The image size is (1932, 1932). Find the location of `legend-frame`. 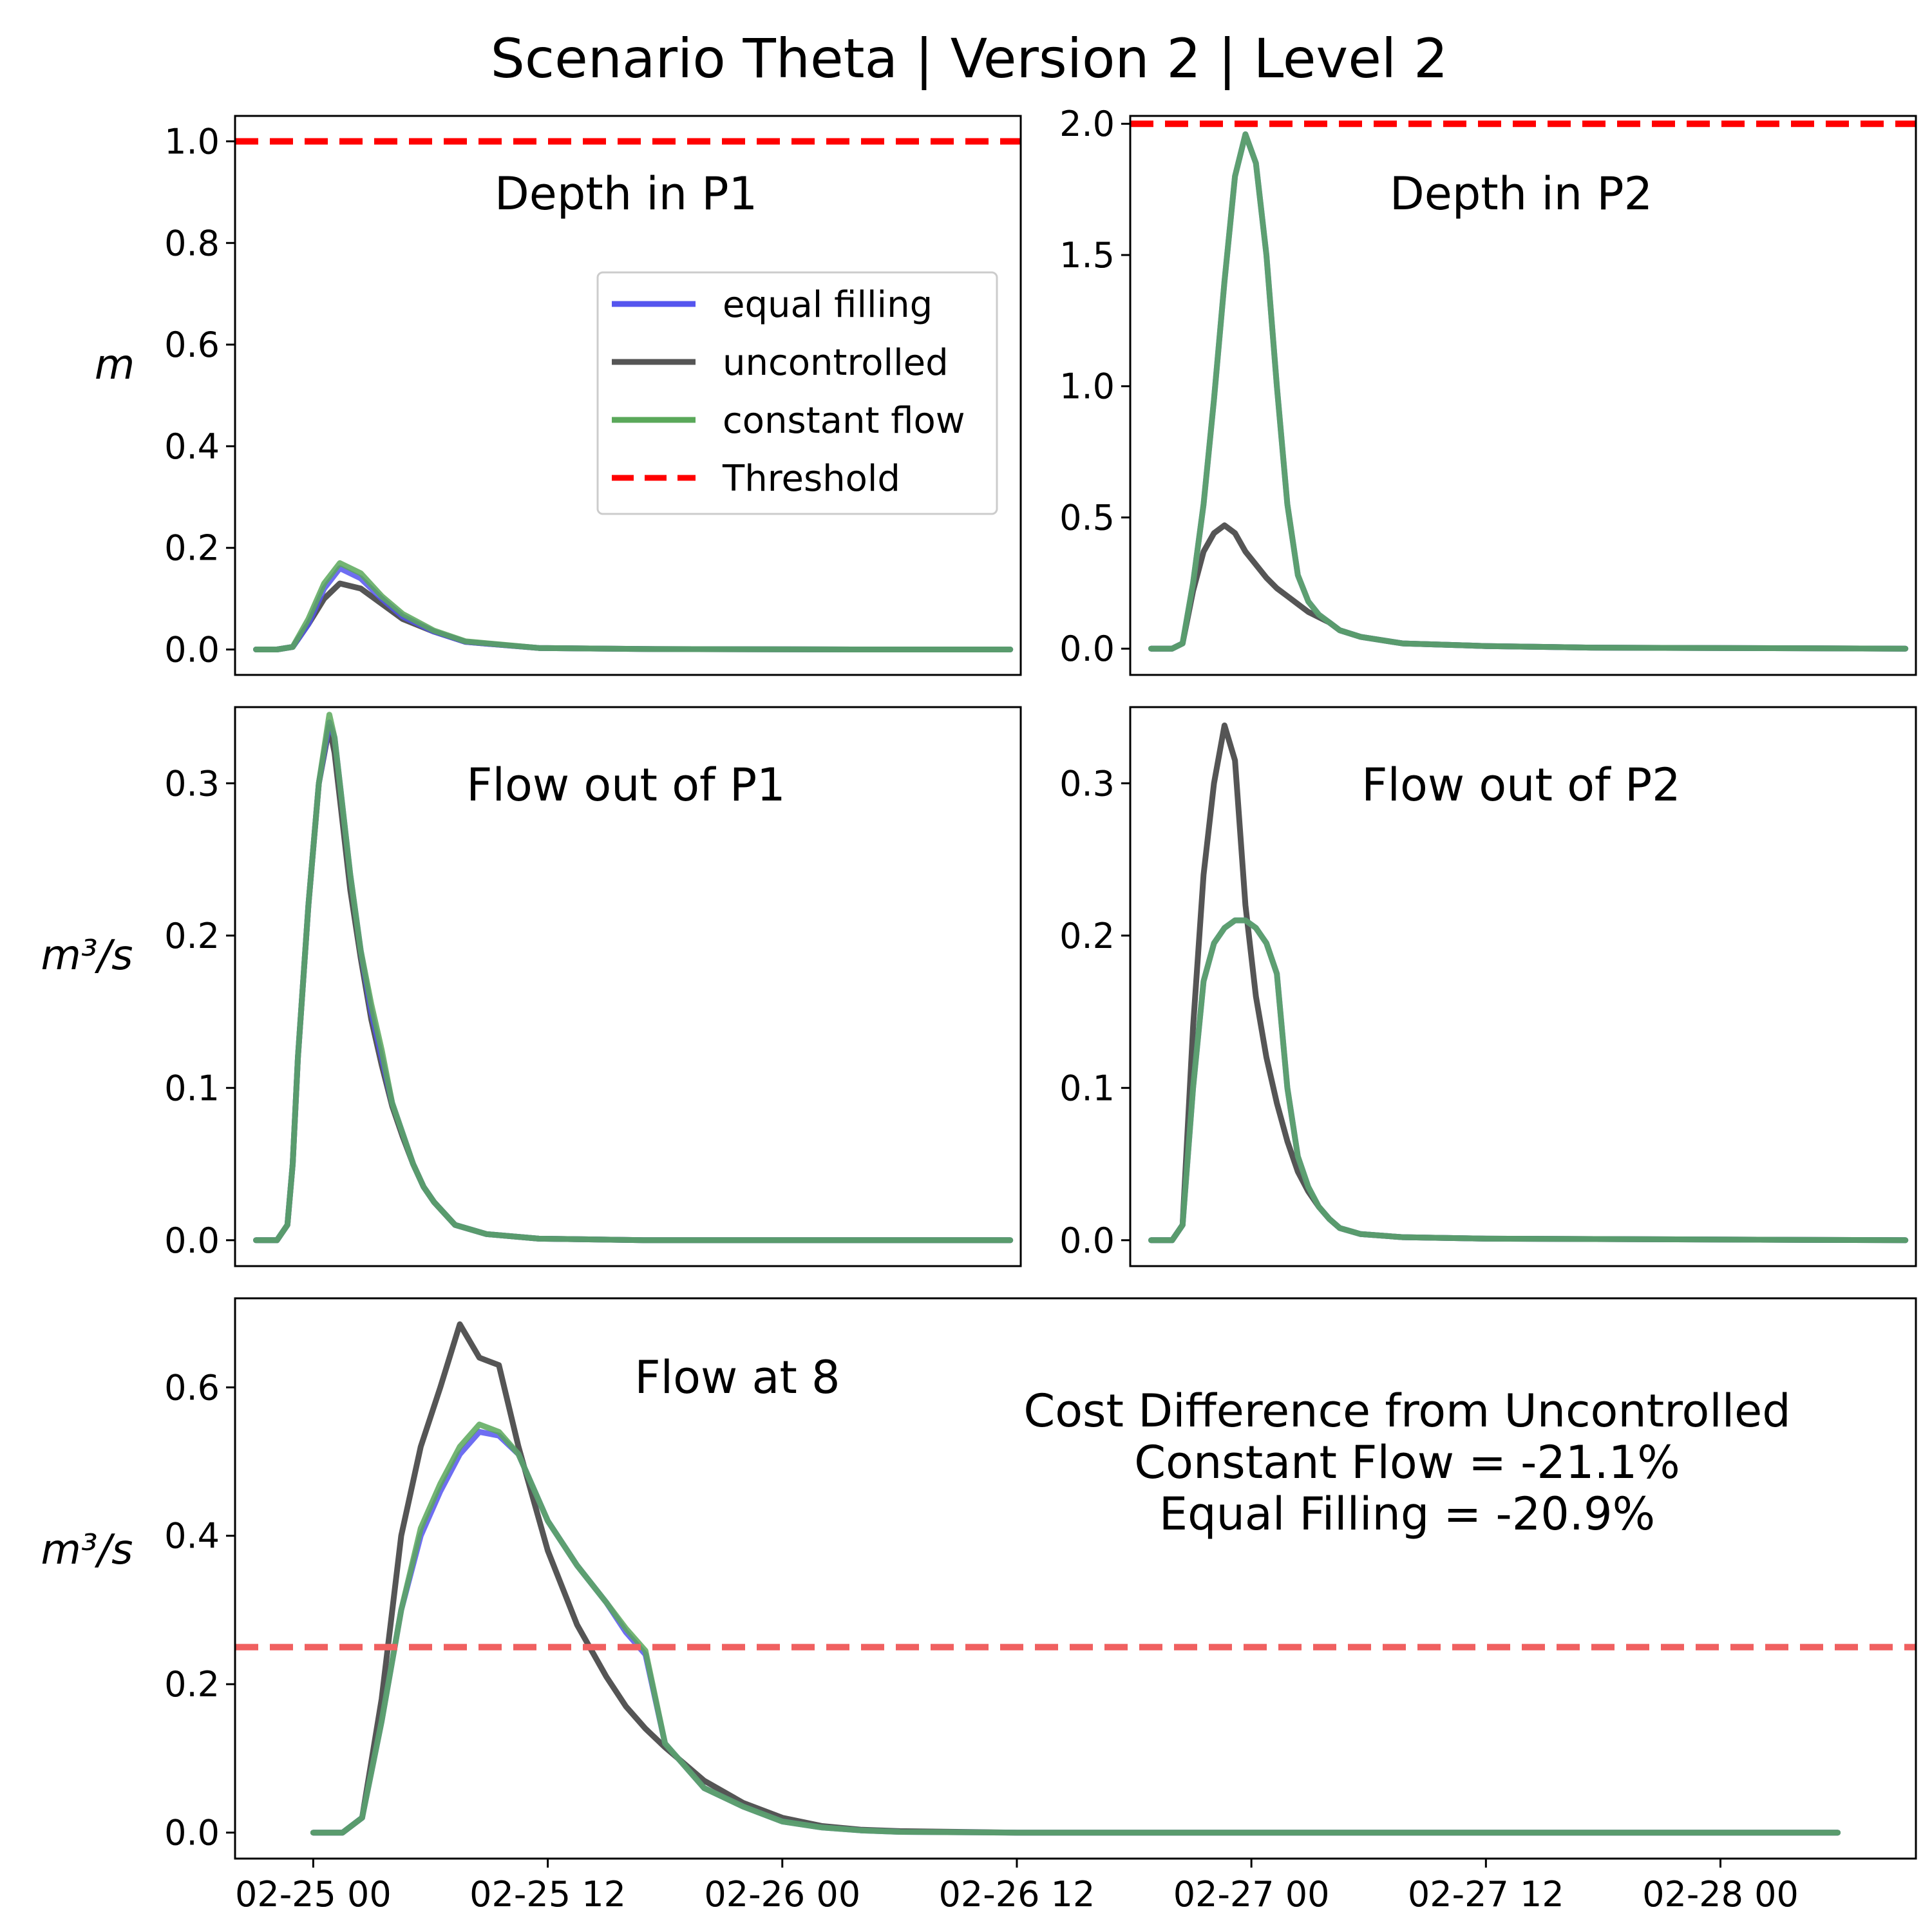

legend-frame is located at coordinates (797, 393).